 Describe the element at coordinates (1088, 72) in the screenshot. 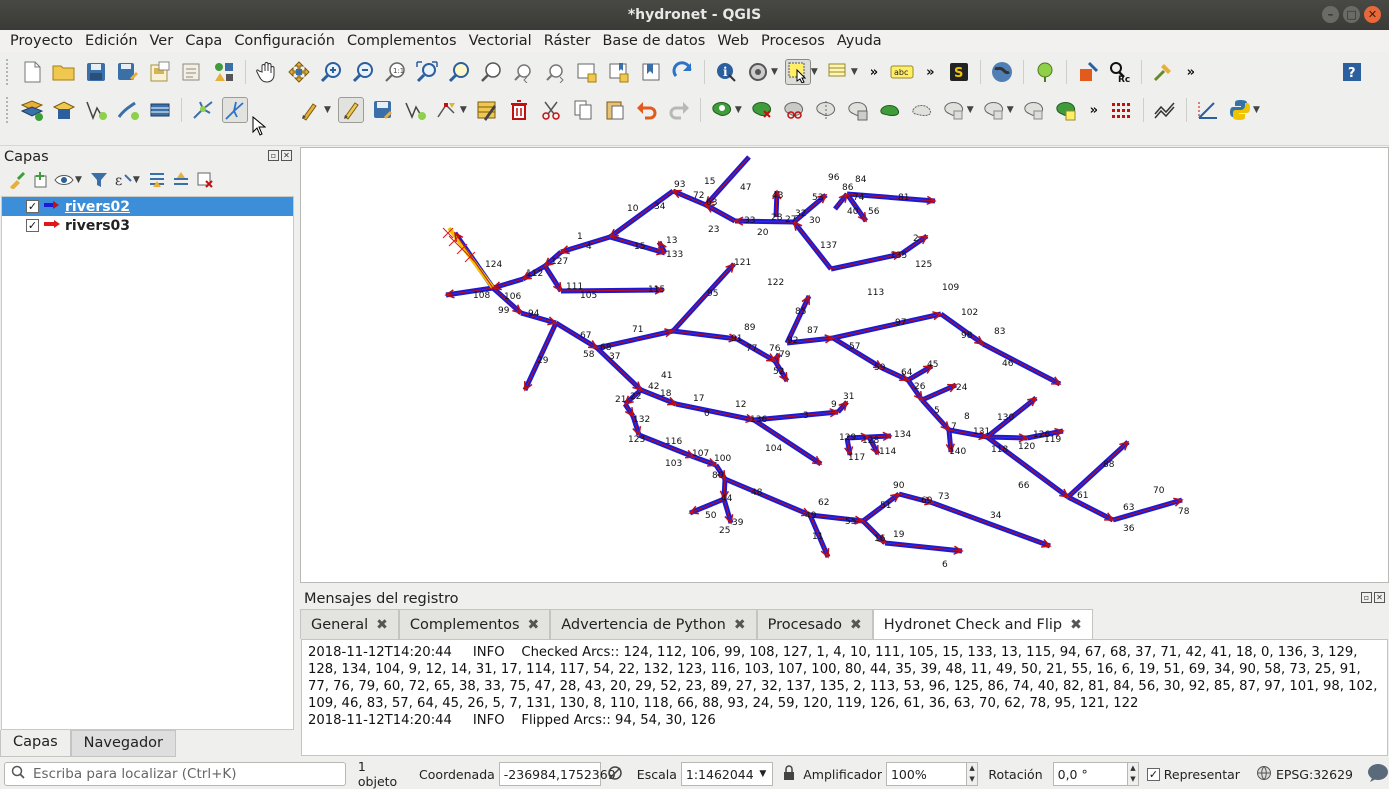

I see `plugin-flip-icon` at that location.